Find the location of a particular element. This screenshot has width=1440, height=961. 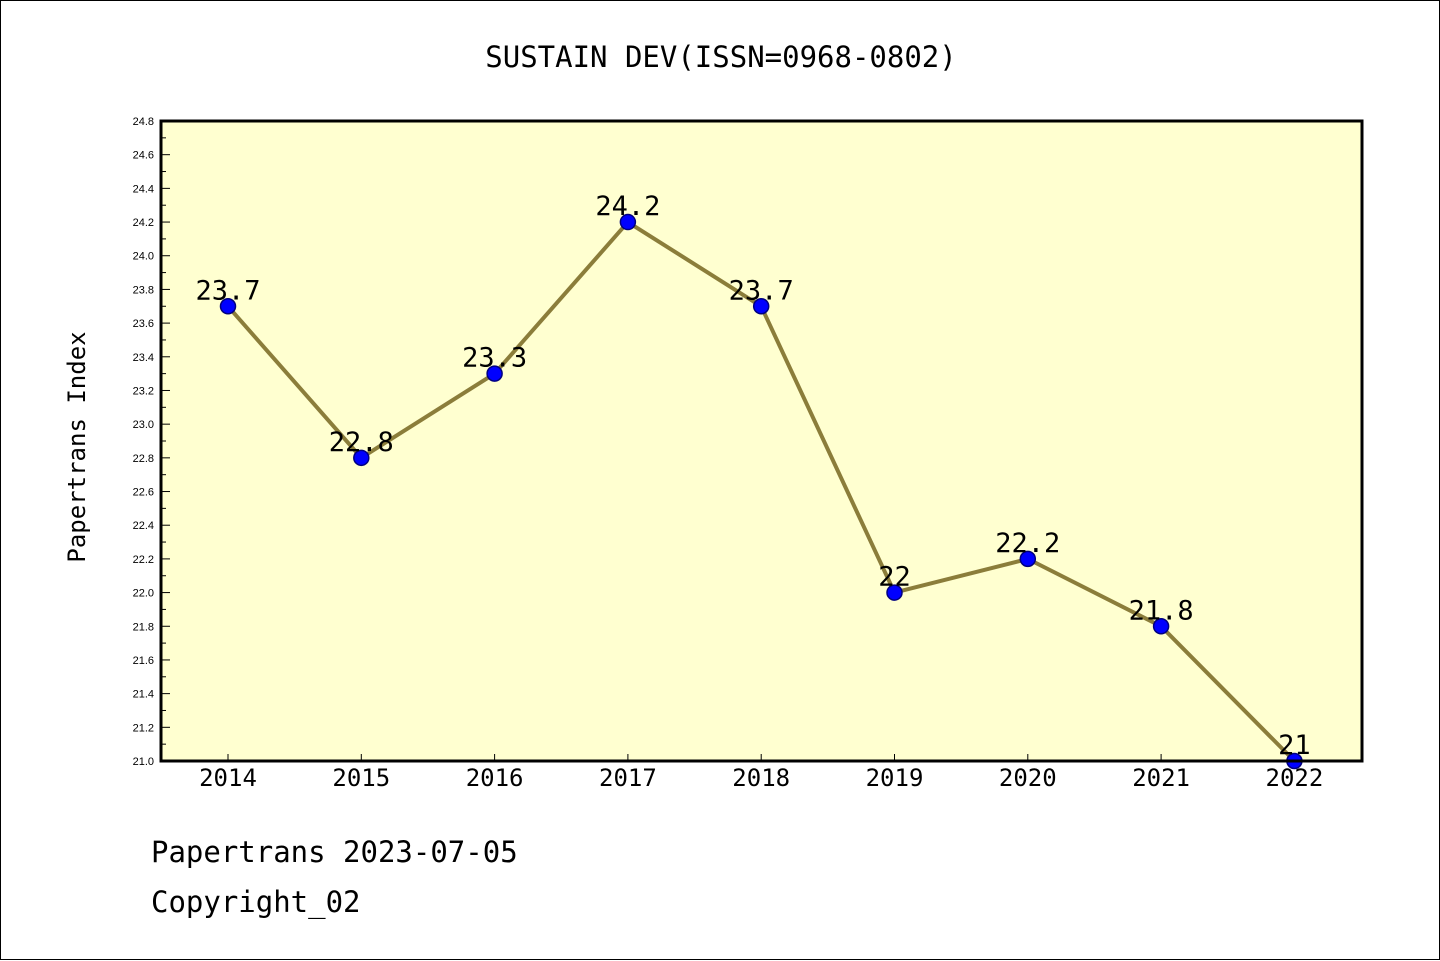

y-axis-label: Papertrans Index is located at coordinates (77, 446).